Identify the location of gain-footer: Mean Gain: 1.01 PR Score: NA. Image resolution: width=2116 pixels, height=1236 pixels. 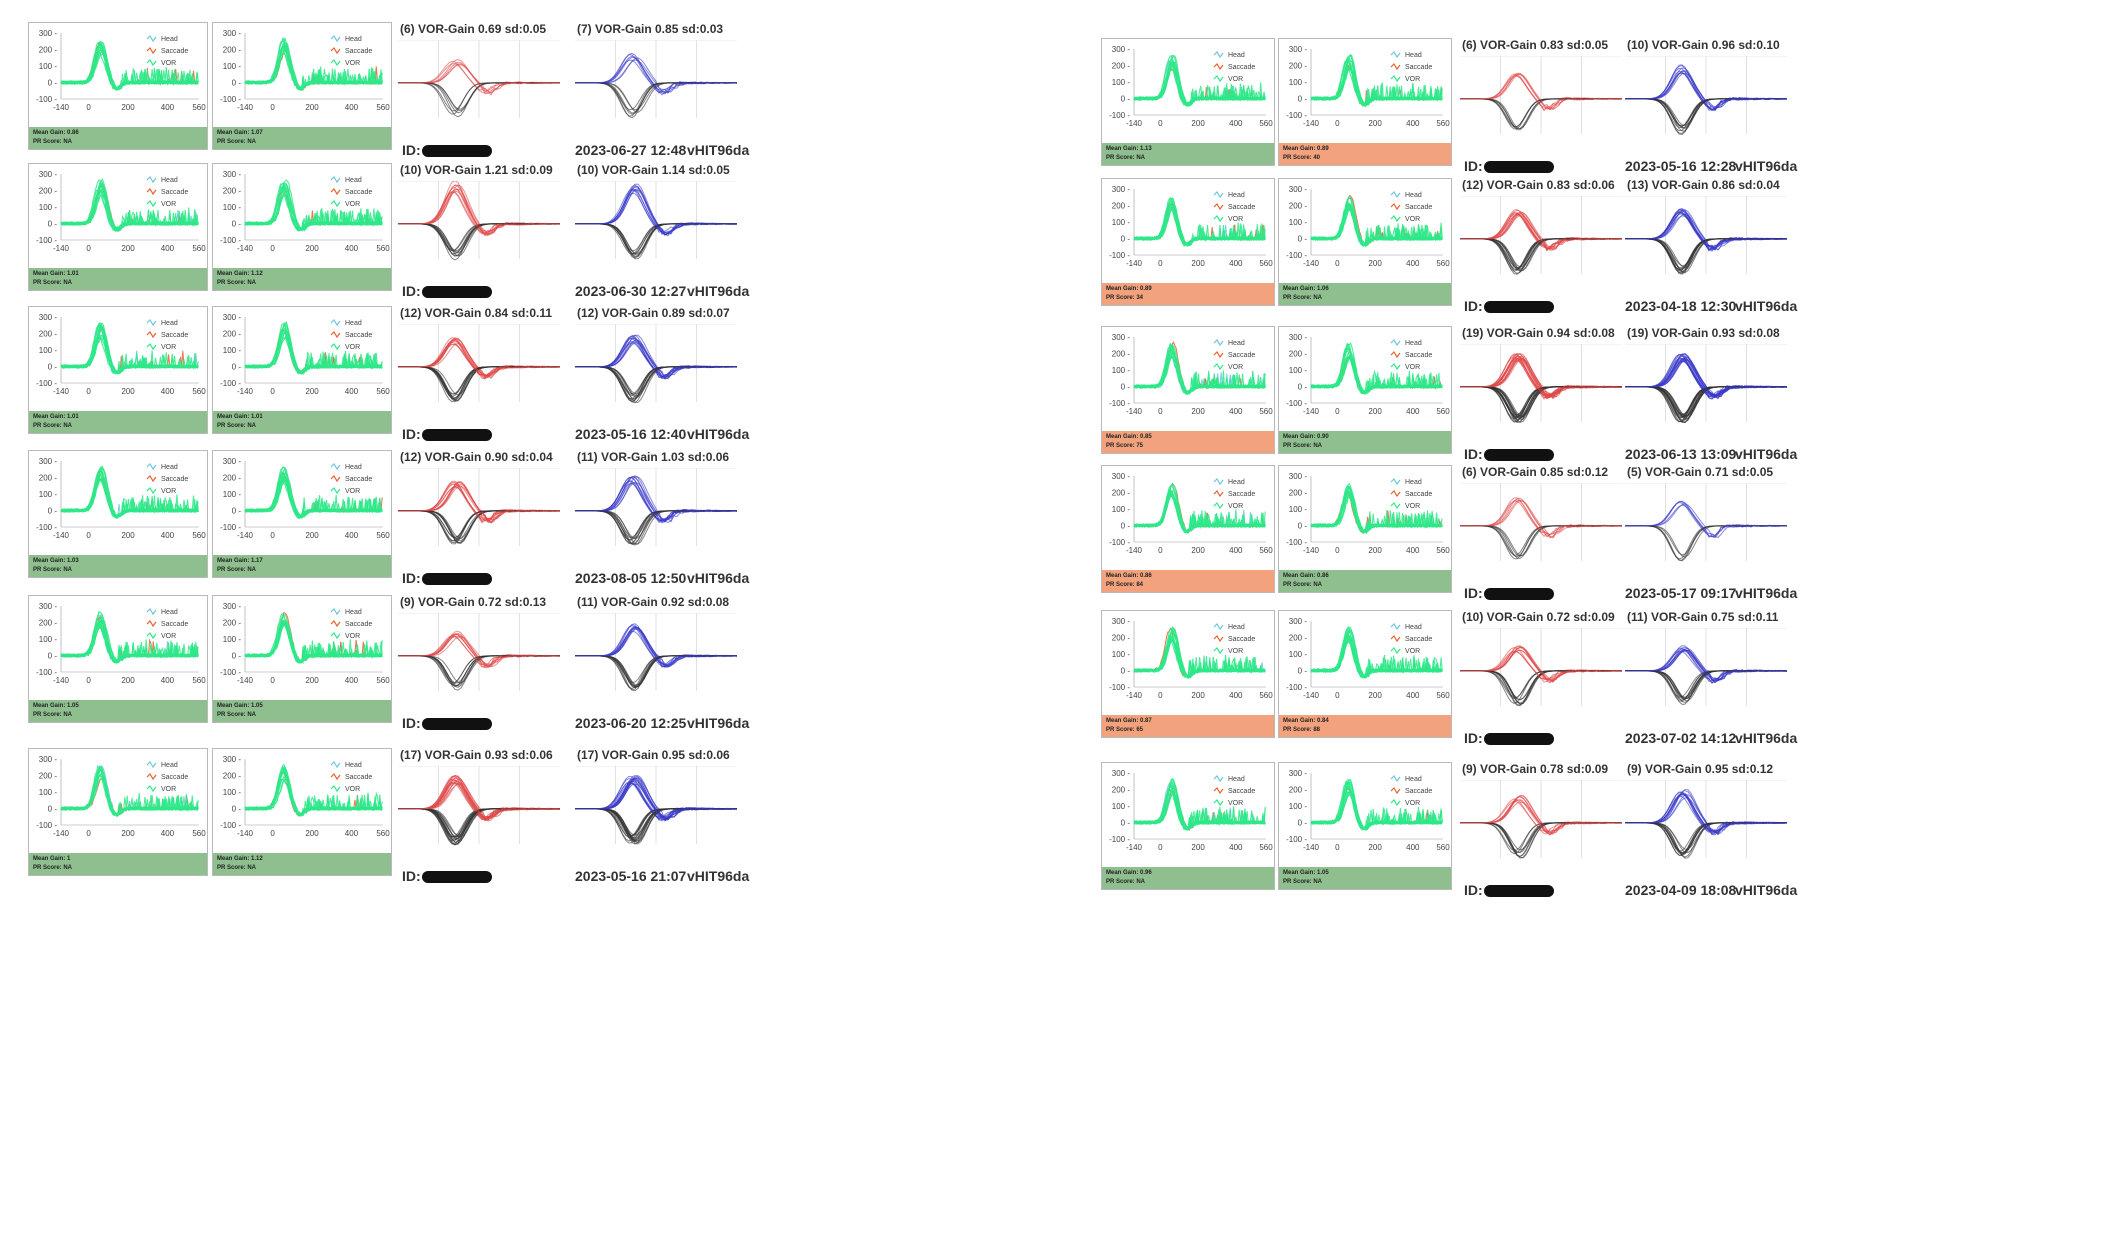
(118, 279).